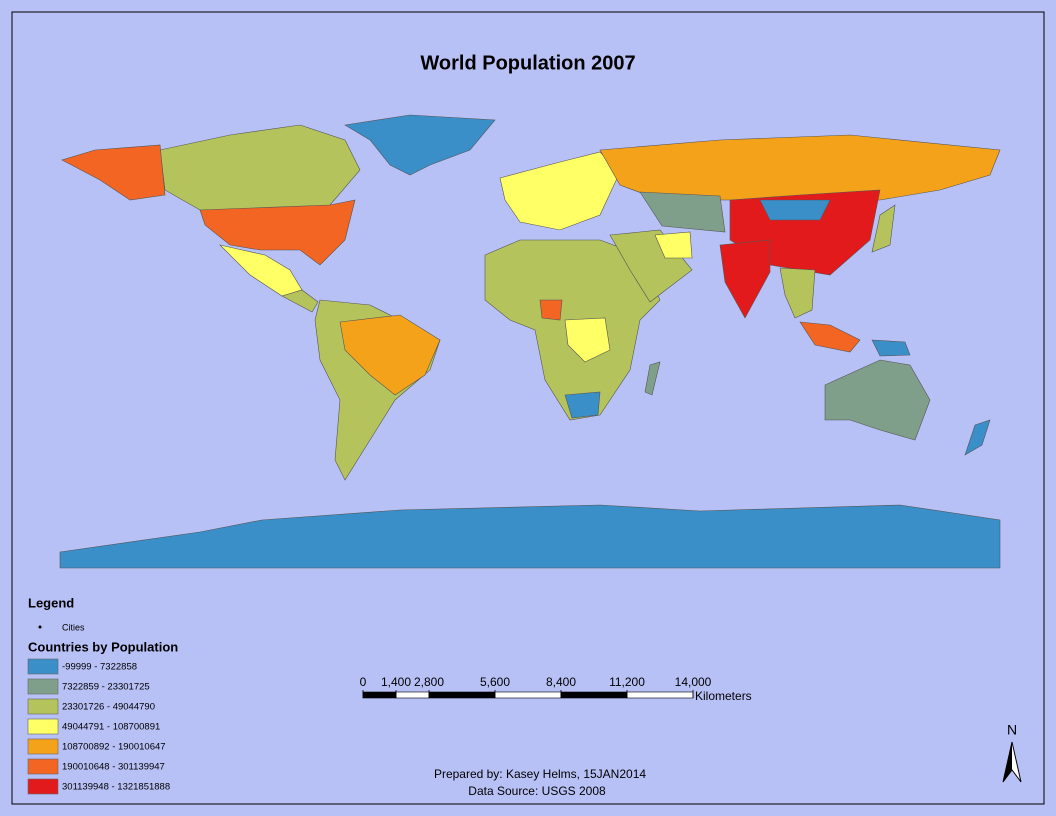  I want to click on legend-label: 190010648 - 301139947, so click(113, 767).